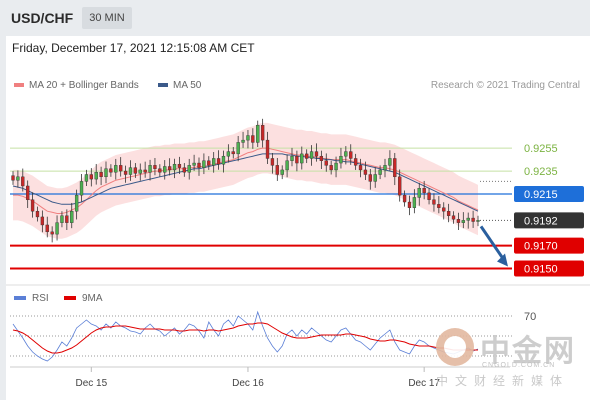  What do you see at coordinates (40, 298) in the screenshot?
I see `rsi-legend-label: RSI` at bounding box center [40, 298].